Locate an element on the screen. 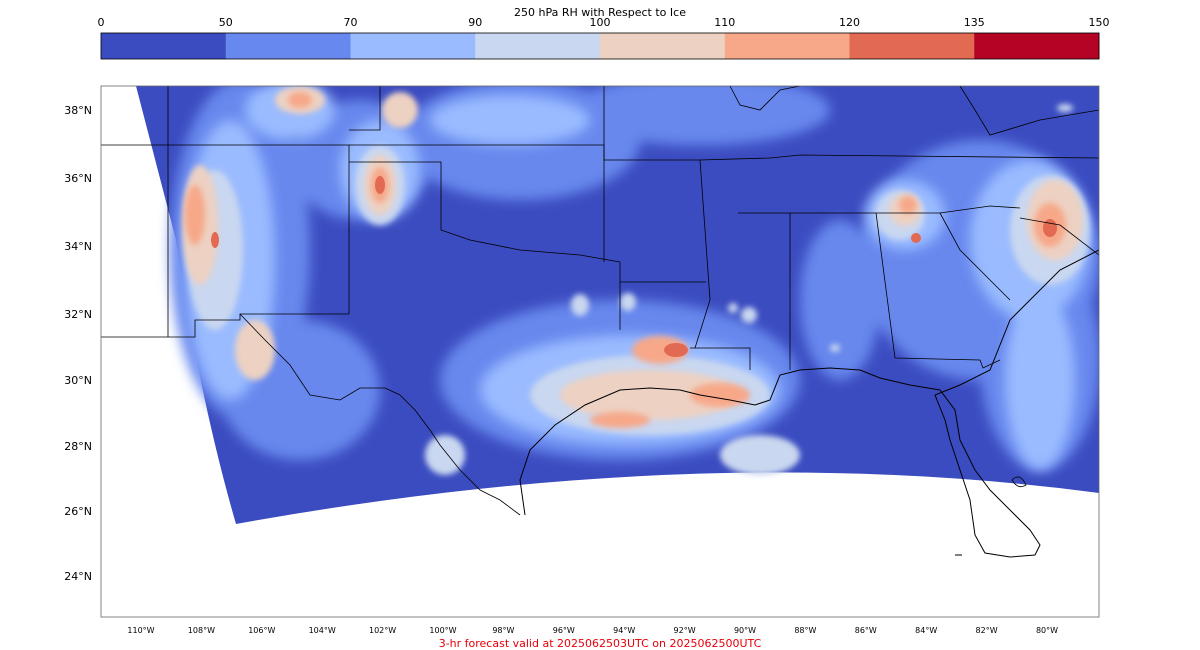  colorbar-tick-label: 70 is located at coordinates (351, 22).